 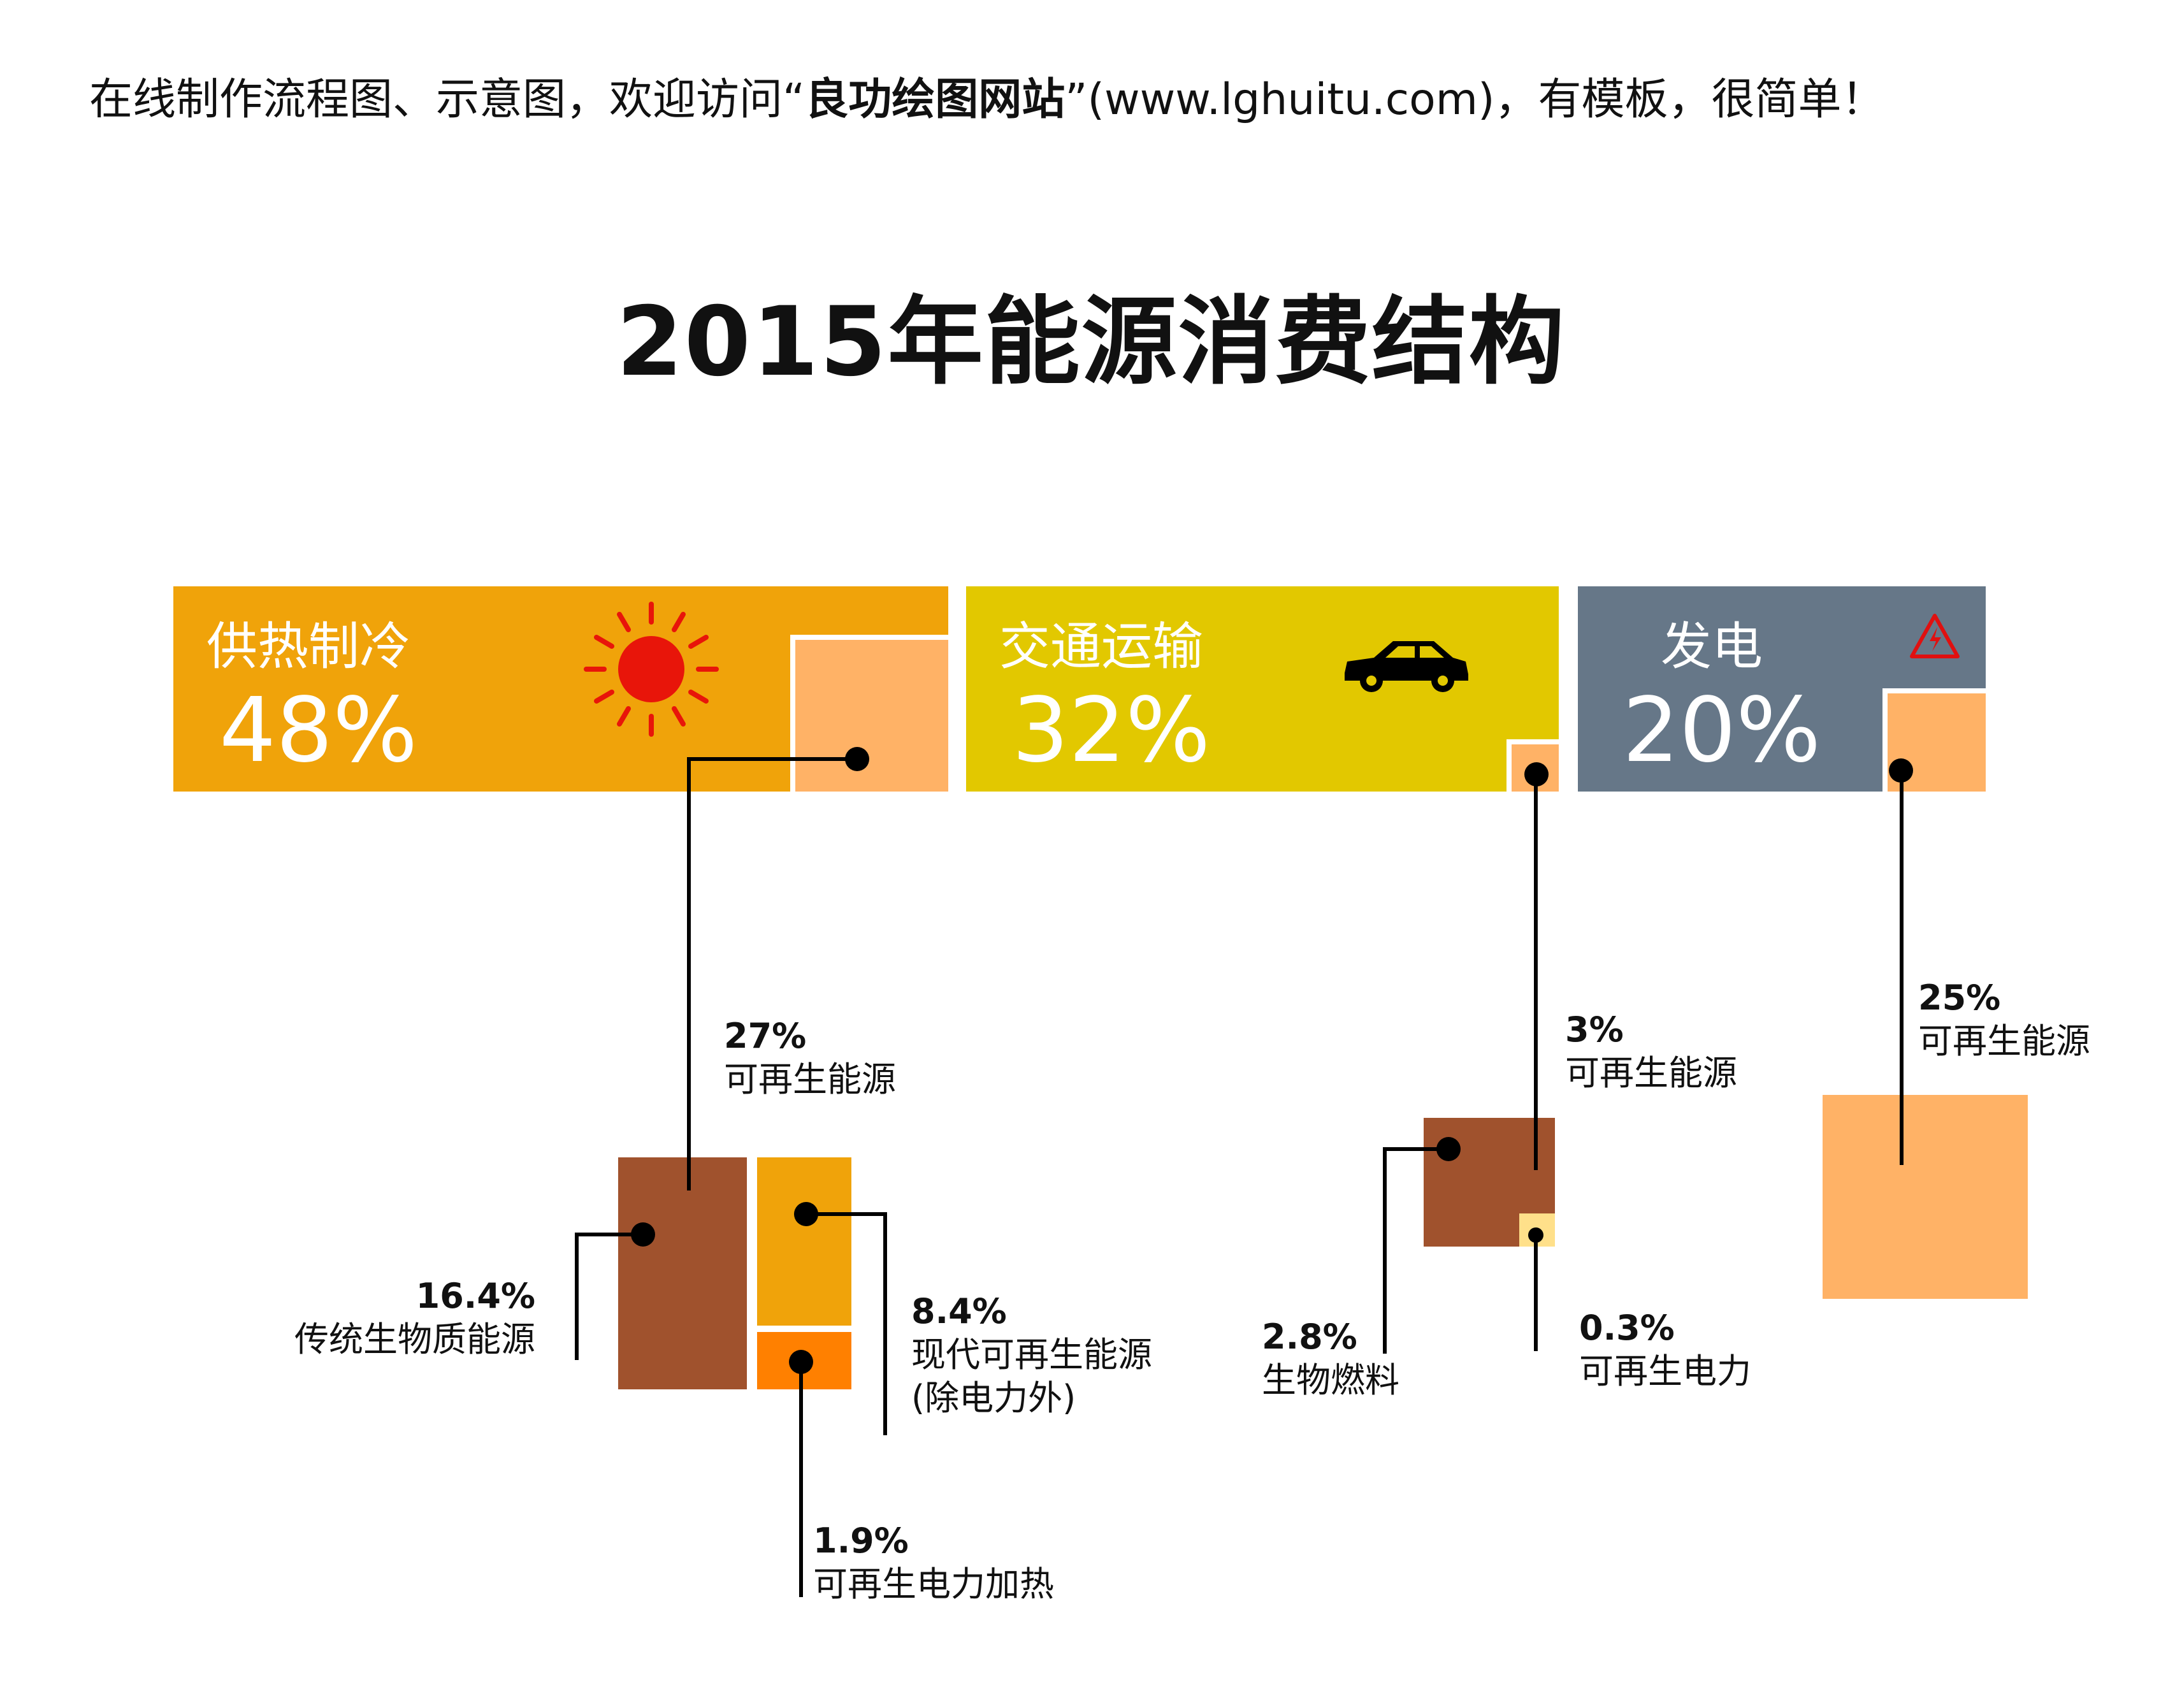 What do you see at coordinates (318, 731) in the screenshot?
I see `heating-percent: 48%` at bounding box center [318, 731].